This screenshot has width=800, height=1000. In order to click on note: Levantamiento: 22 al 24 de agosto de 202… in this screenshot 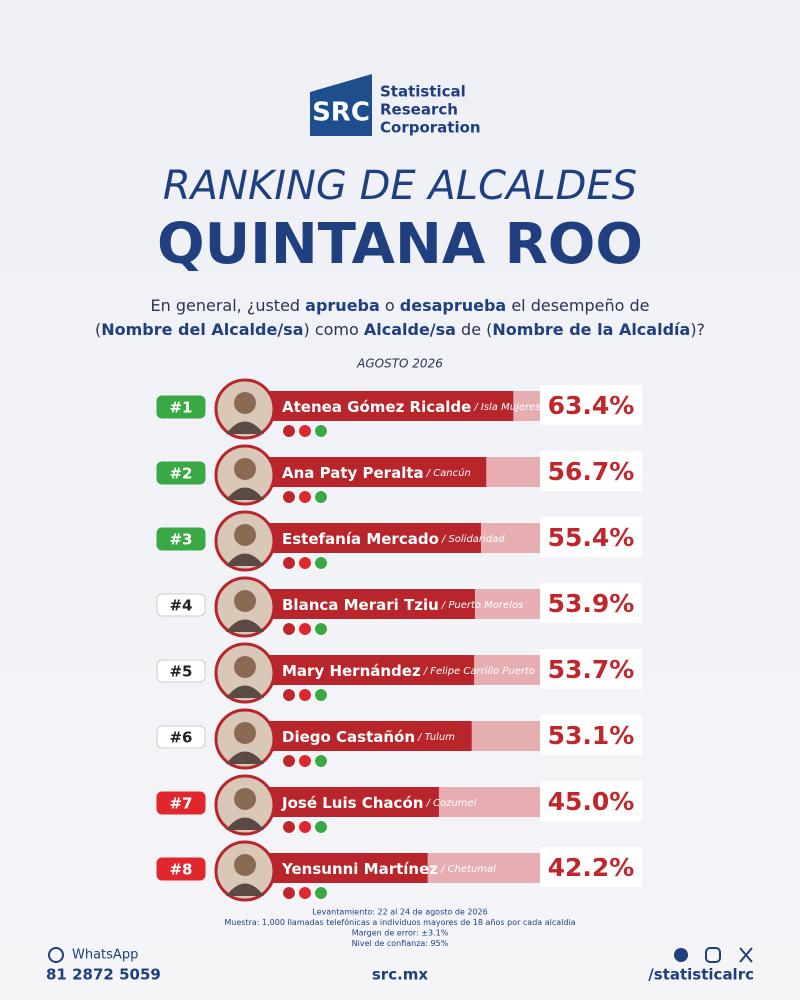, I will do `click(399, 912)`.